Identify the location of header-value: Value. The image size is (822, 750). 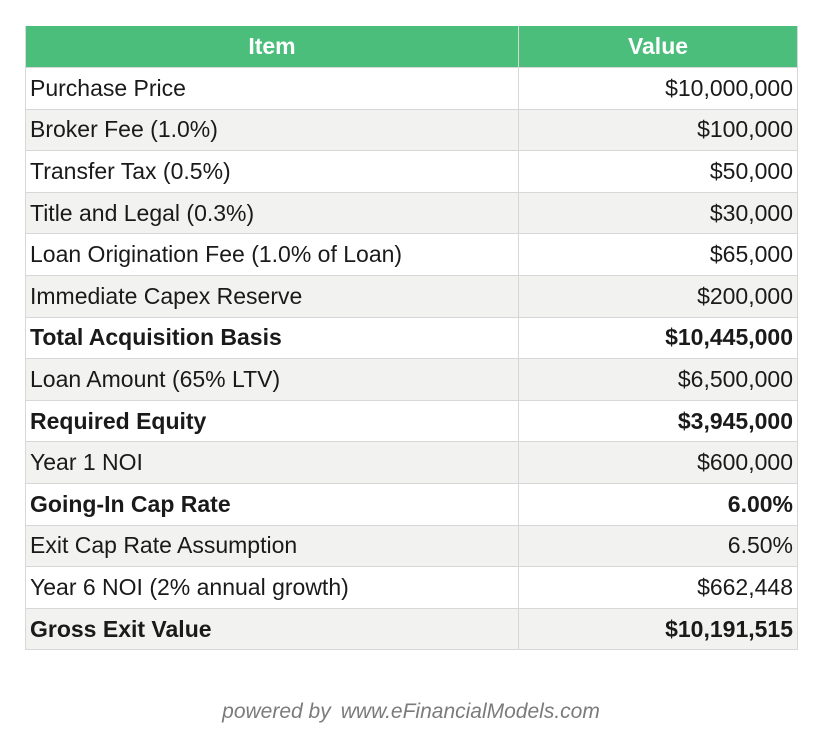
(658, 47).